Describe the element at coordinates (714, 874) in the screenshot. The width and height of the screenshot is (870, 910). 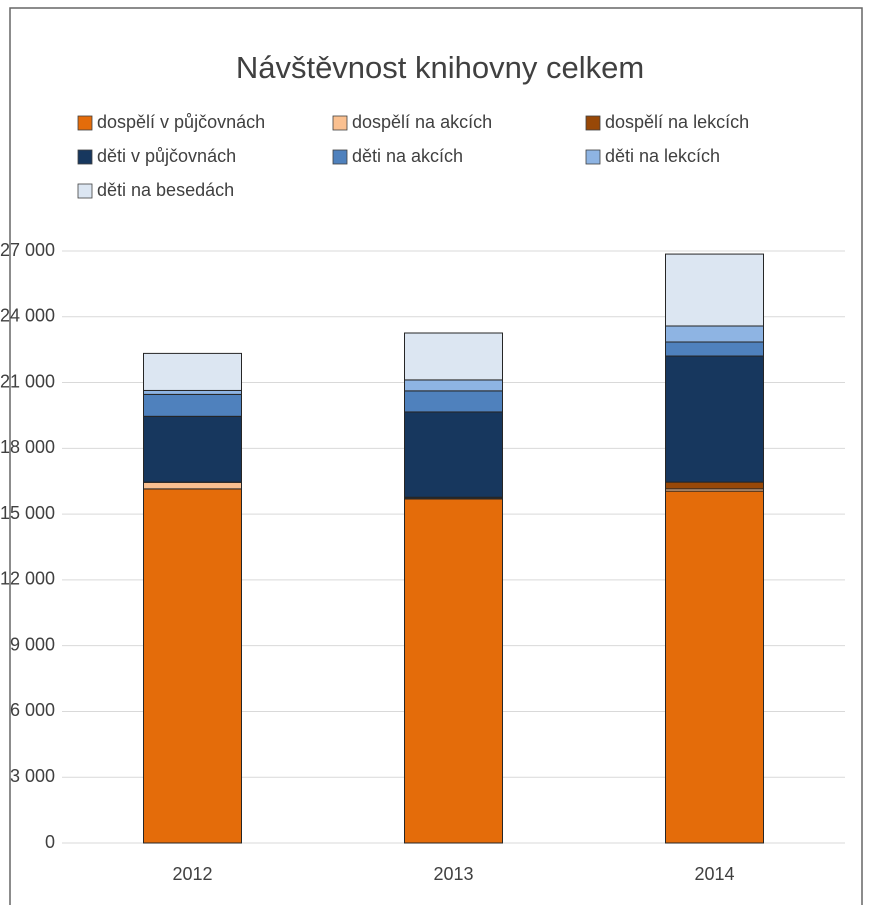
I see `x-tick-label: 2014` at that location.